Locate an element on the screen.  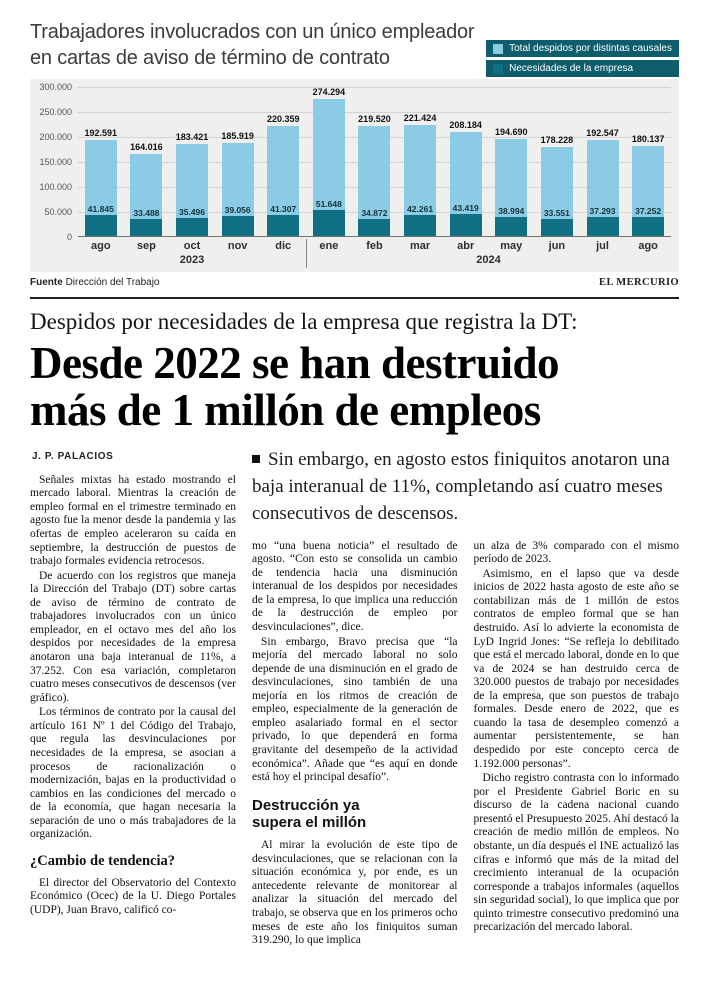
y-tick-label: 50.000 is located at coordinates (58, 212).